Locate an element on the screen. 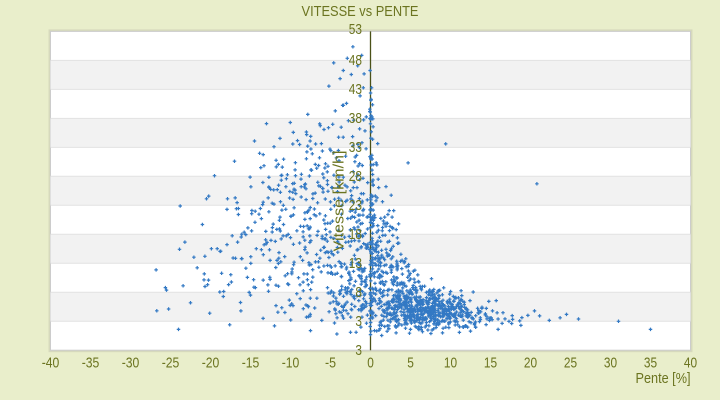 This screenshot has width=720, height=400. svg-text: 53 is located at coordinates (355, 29).